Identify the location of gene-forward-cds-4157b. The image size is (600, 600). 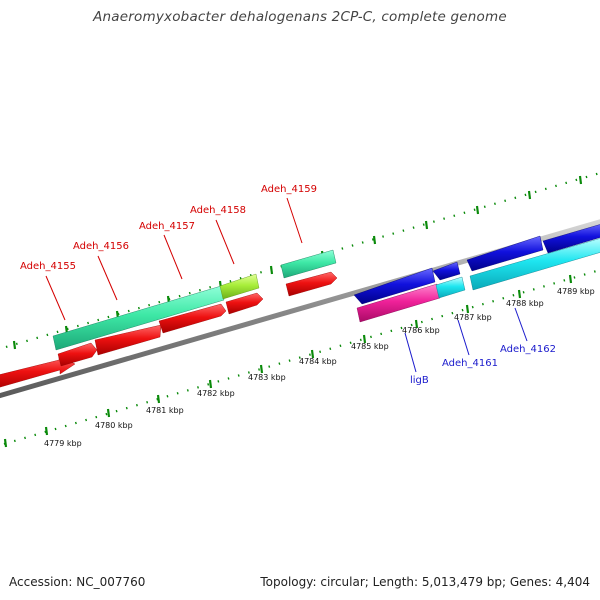
(192, 318).